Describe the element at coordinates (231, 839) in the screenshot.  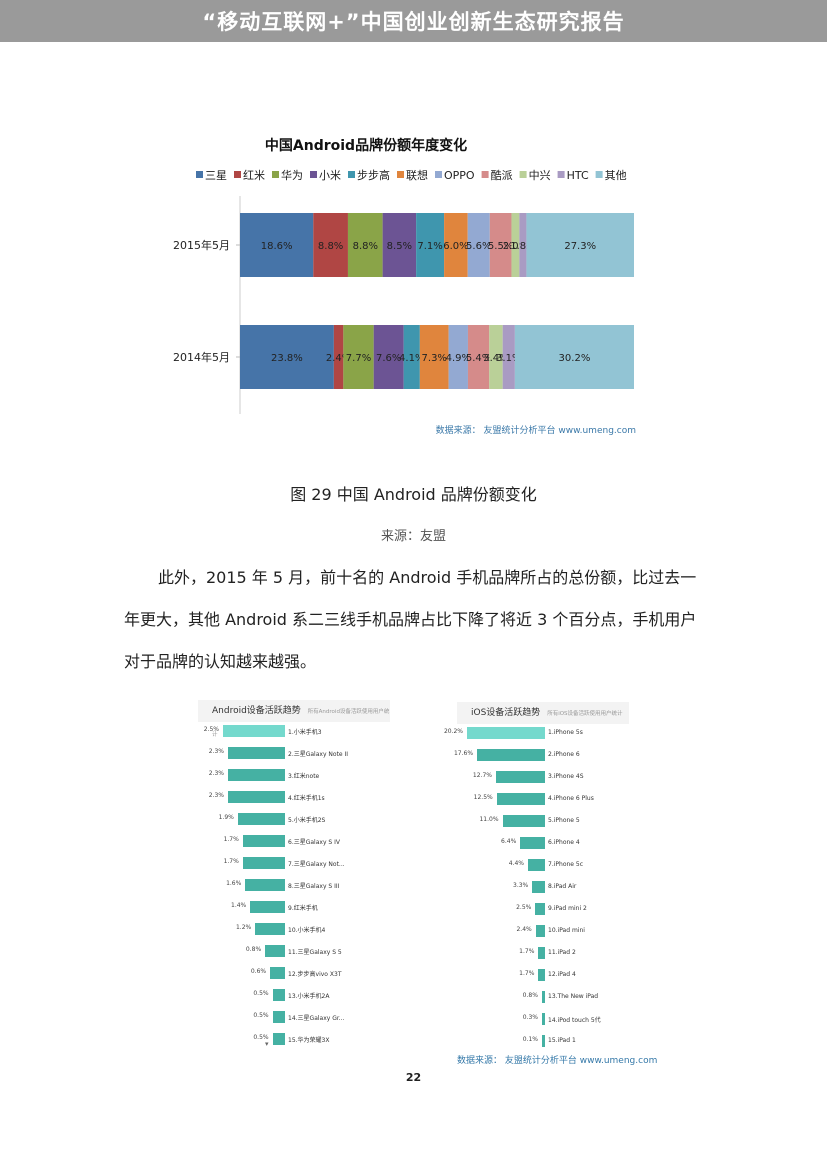
I see `device-share-label: 1.7%` at that location.